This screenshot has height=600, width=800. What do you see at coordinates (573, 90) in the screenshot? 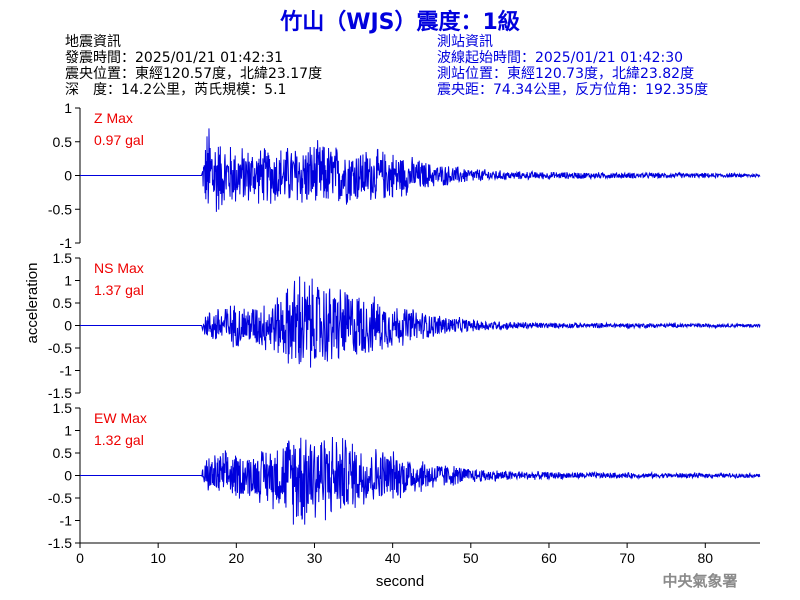
I see `distance-azimuth: 震央距：74.34公里，反方位角：192.35度` at bounding box center [573, 90].